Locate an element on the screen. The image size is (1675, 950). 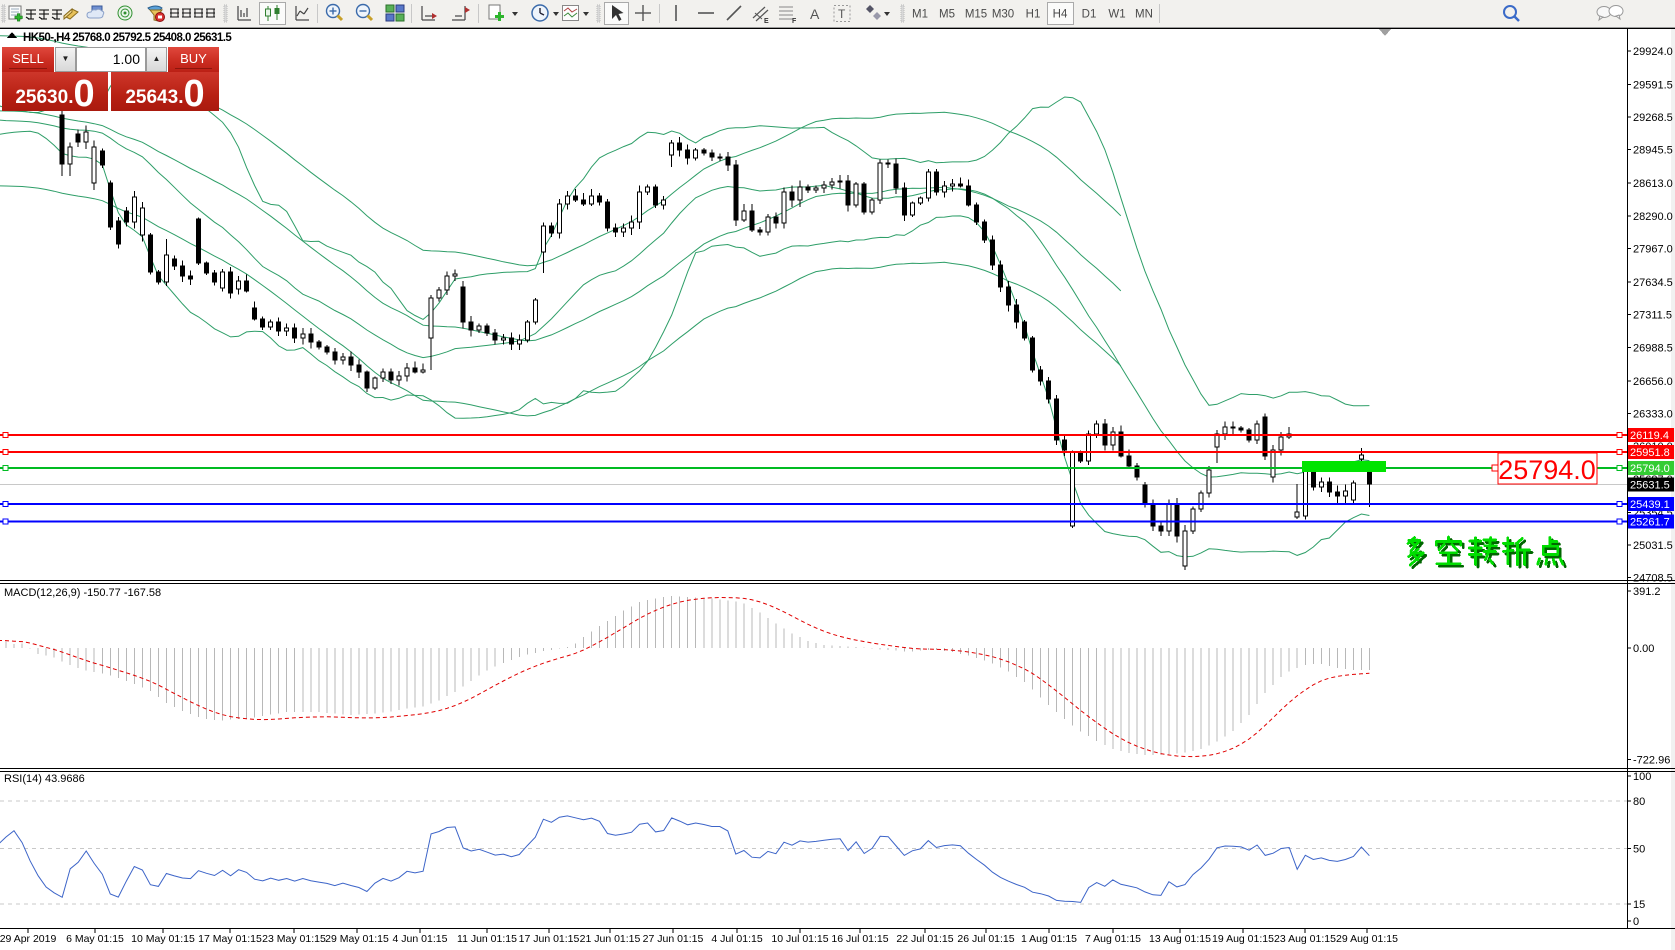
svg-text: -722.96 is located at coordinates (1651, 760).